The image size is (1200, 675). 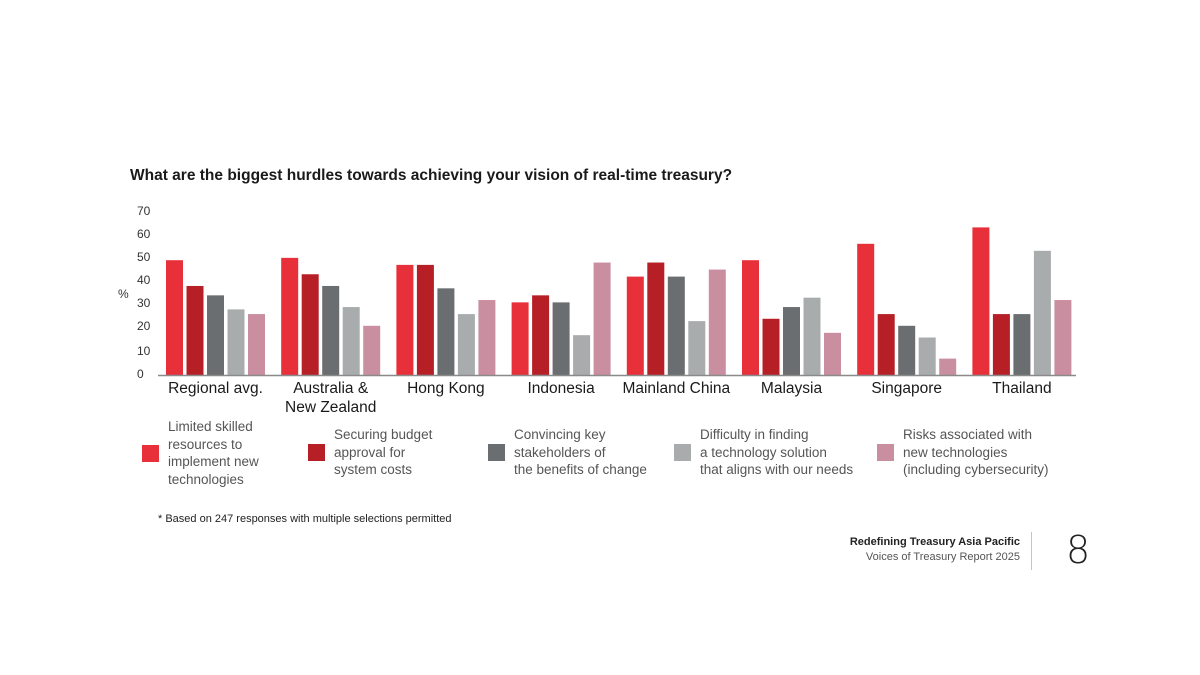 I want to click on category-label: Hong Kong, so click(x=446, y=388).